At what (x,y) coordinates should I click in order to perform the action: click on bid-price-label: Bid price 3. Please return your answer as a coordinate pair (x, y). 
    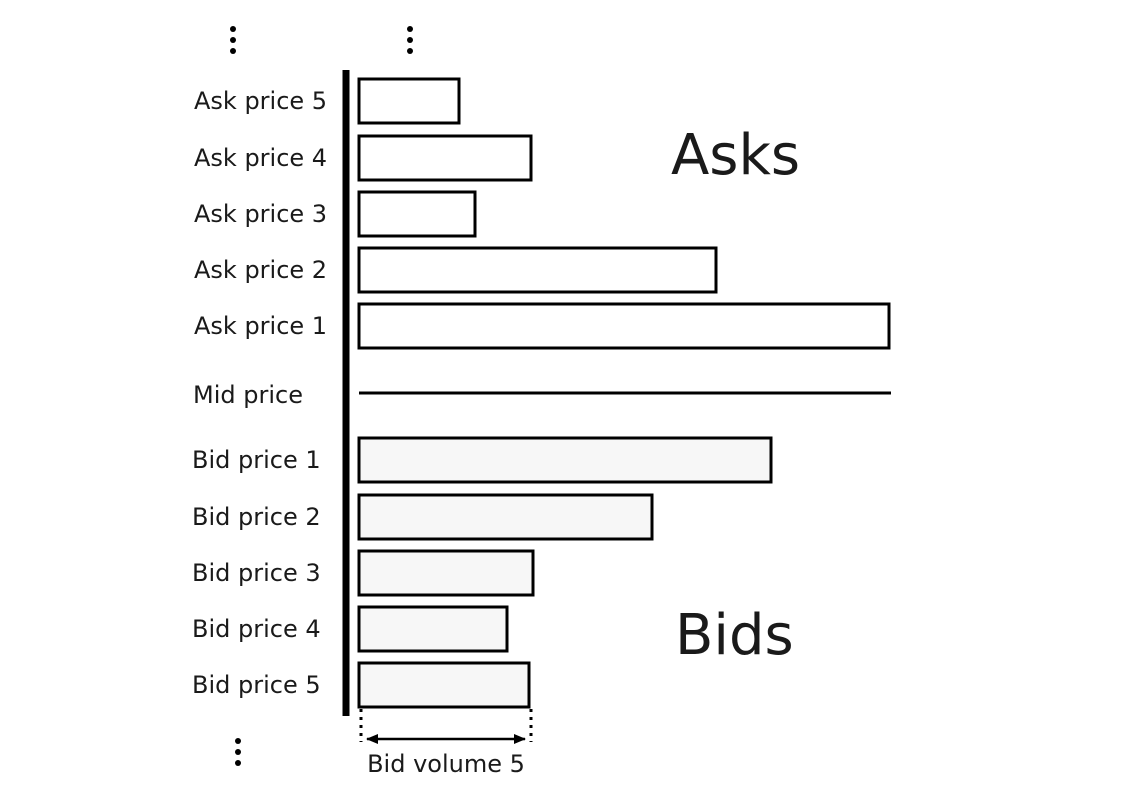
    Looking at the image, I should click on (256, 573).